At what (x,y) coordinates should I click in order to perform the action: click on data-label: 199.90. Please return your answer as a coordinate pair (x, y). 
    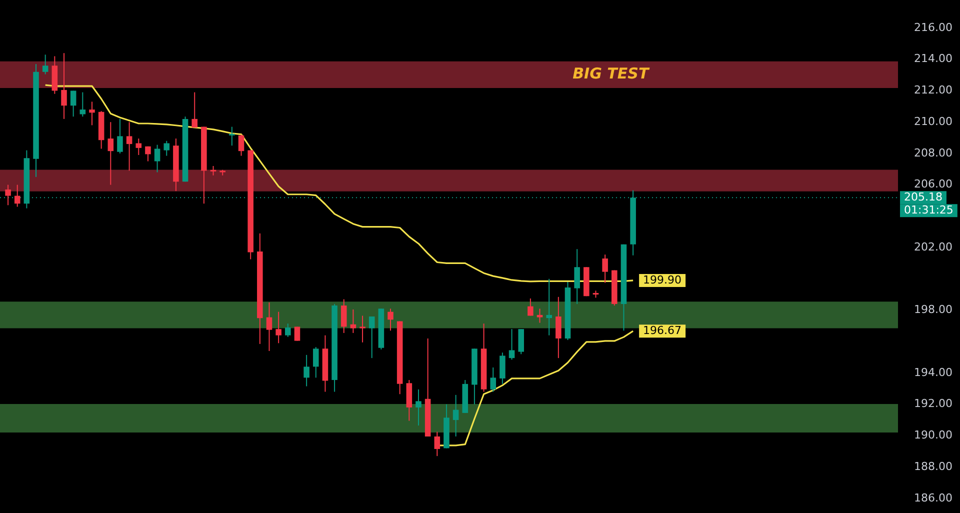
    Looking at the image, I should click on (662, 279).